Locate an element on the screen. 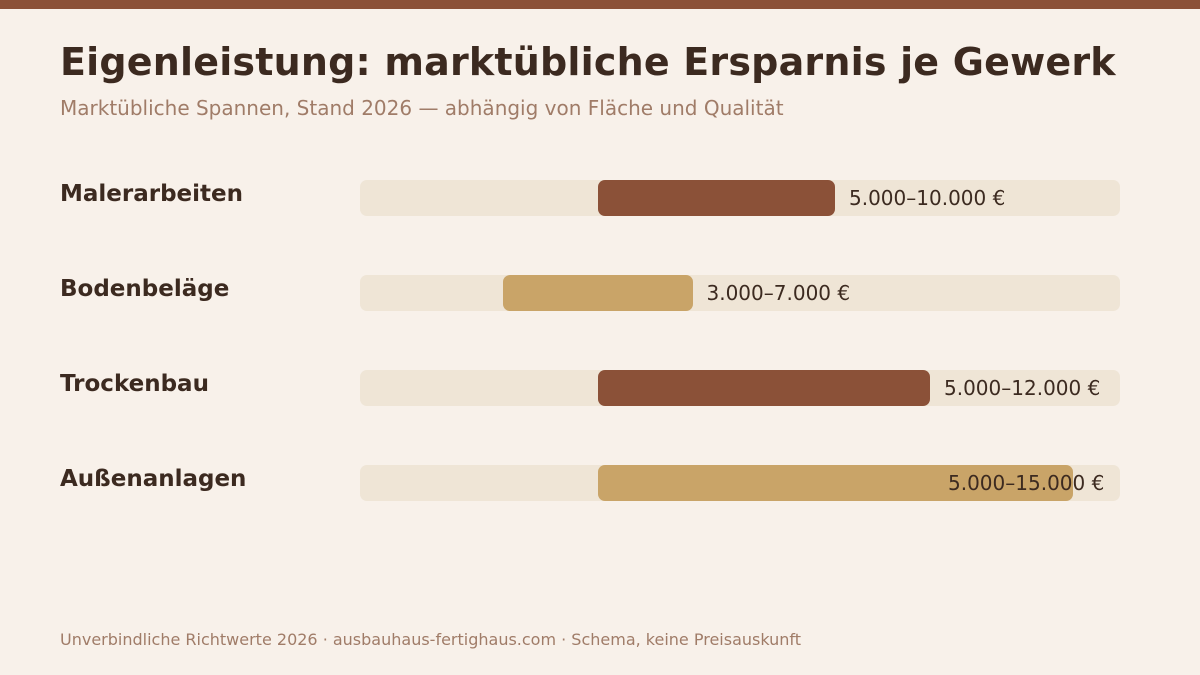  category-label: Außenanlagen is located at coordinates (153, 479).